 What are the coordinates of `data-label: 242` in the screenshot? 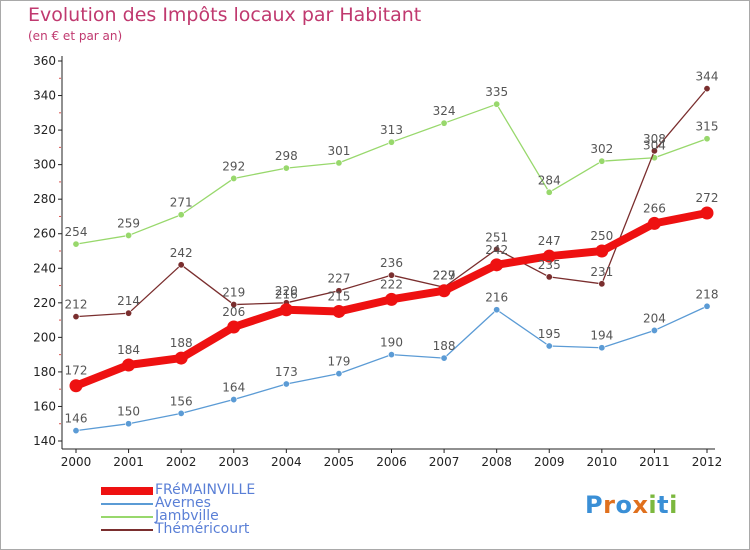 It's located at (496, 250).